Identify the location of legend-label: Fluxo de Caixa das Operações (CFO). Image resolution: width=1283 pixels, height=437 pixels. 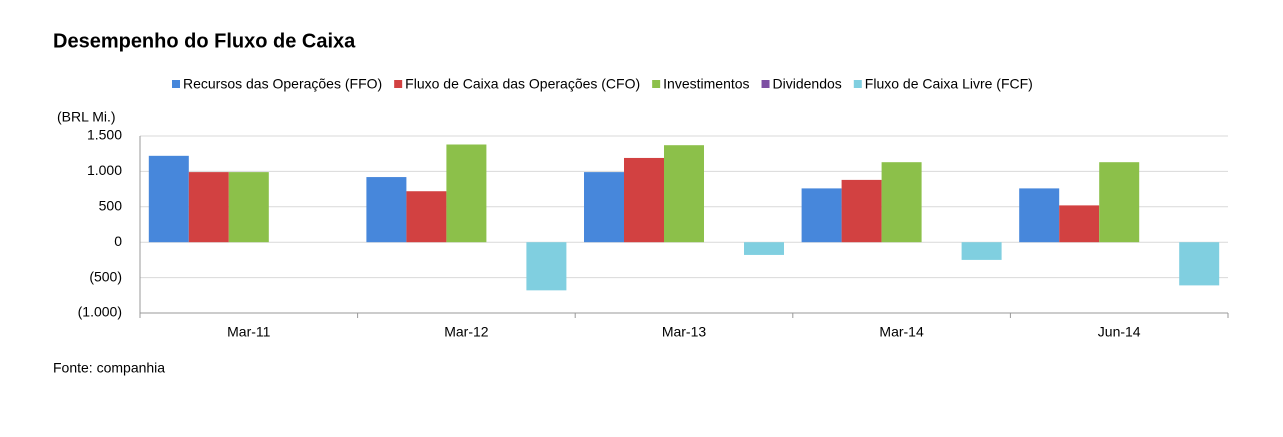
(522, 84).